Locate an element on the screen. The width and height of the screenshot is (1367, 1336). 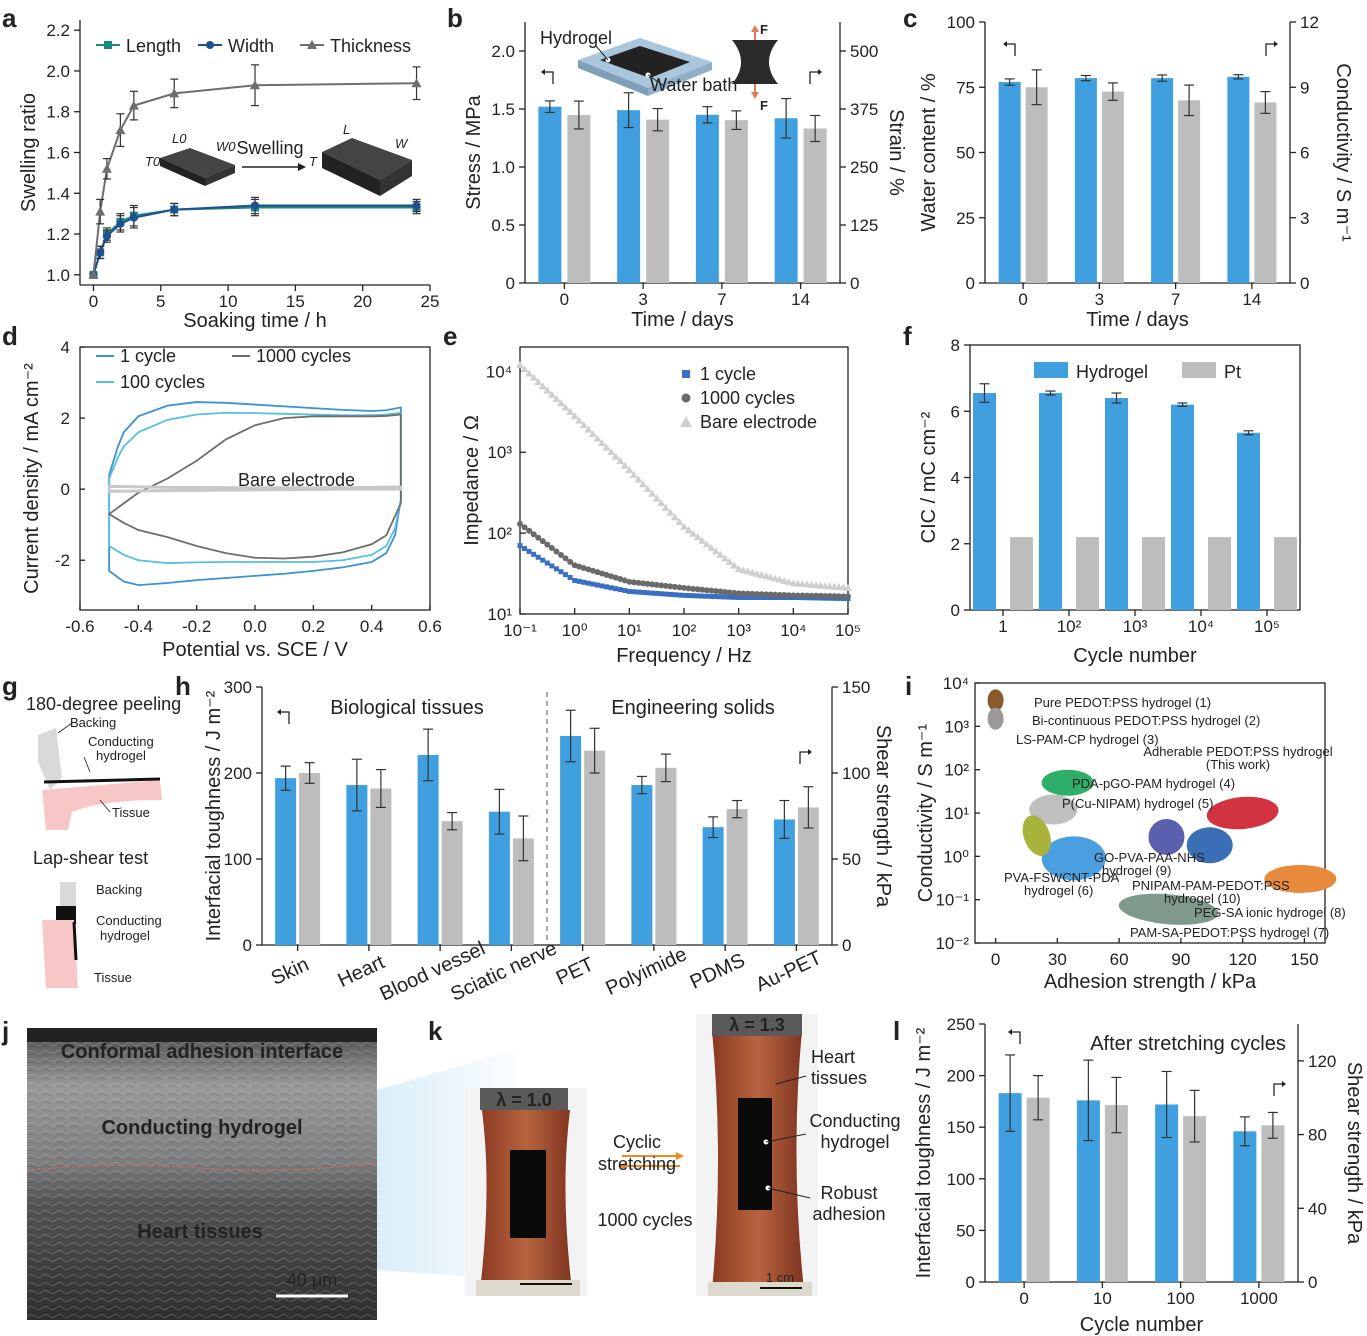
y2-axis-label: Strain / % is located at coordinates (896, 152).